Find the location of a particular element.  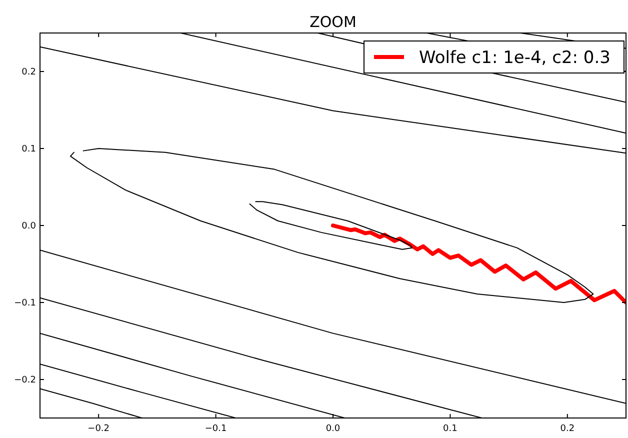

x-tick-label: −0.1 is located at coordinates (215, 429).